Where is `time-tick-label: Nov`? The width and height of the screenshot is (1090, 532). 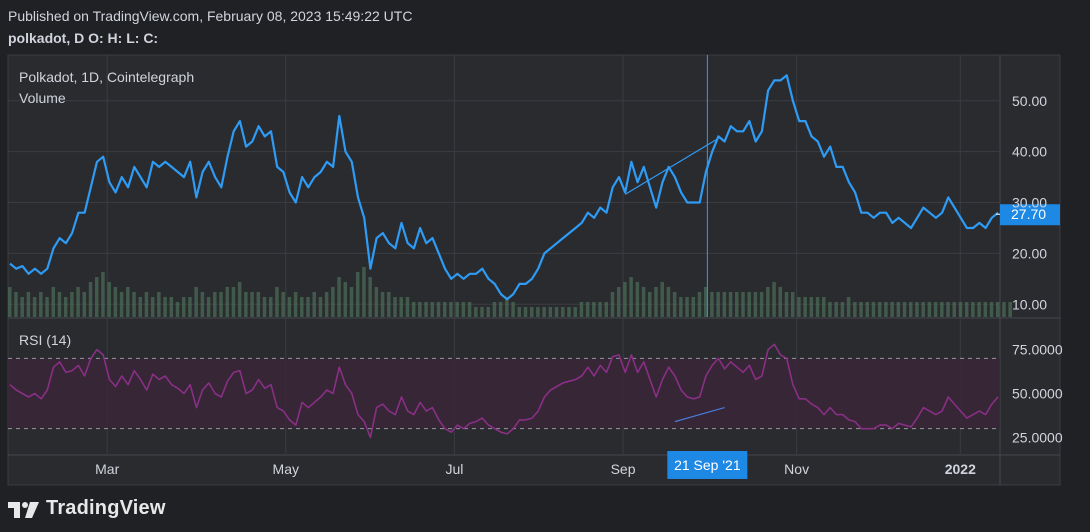
time-tick-label: Nov is located at coordinates (796, 469).